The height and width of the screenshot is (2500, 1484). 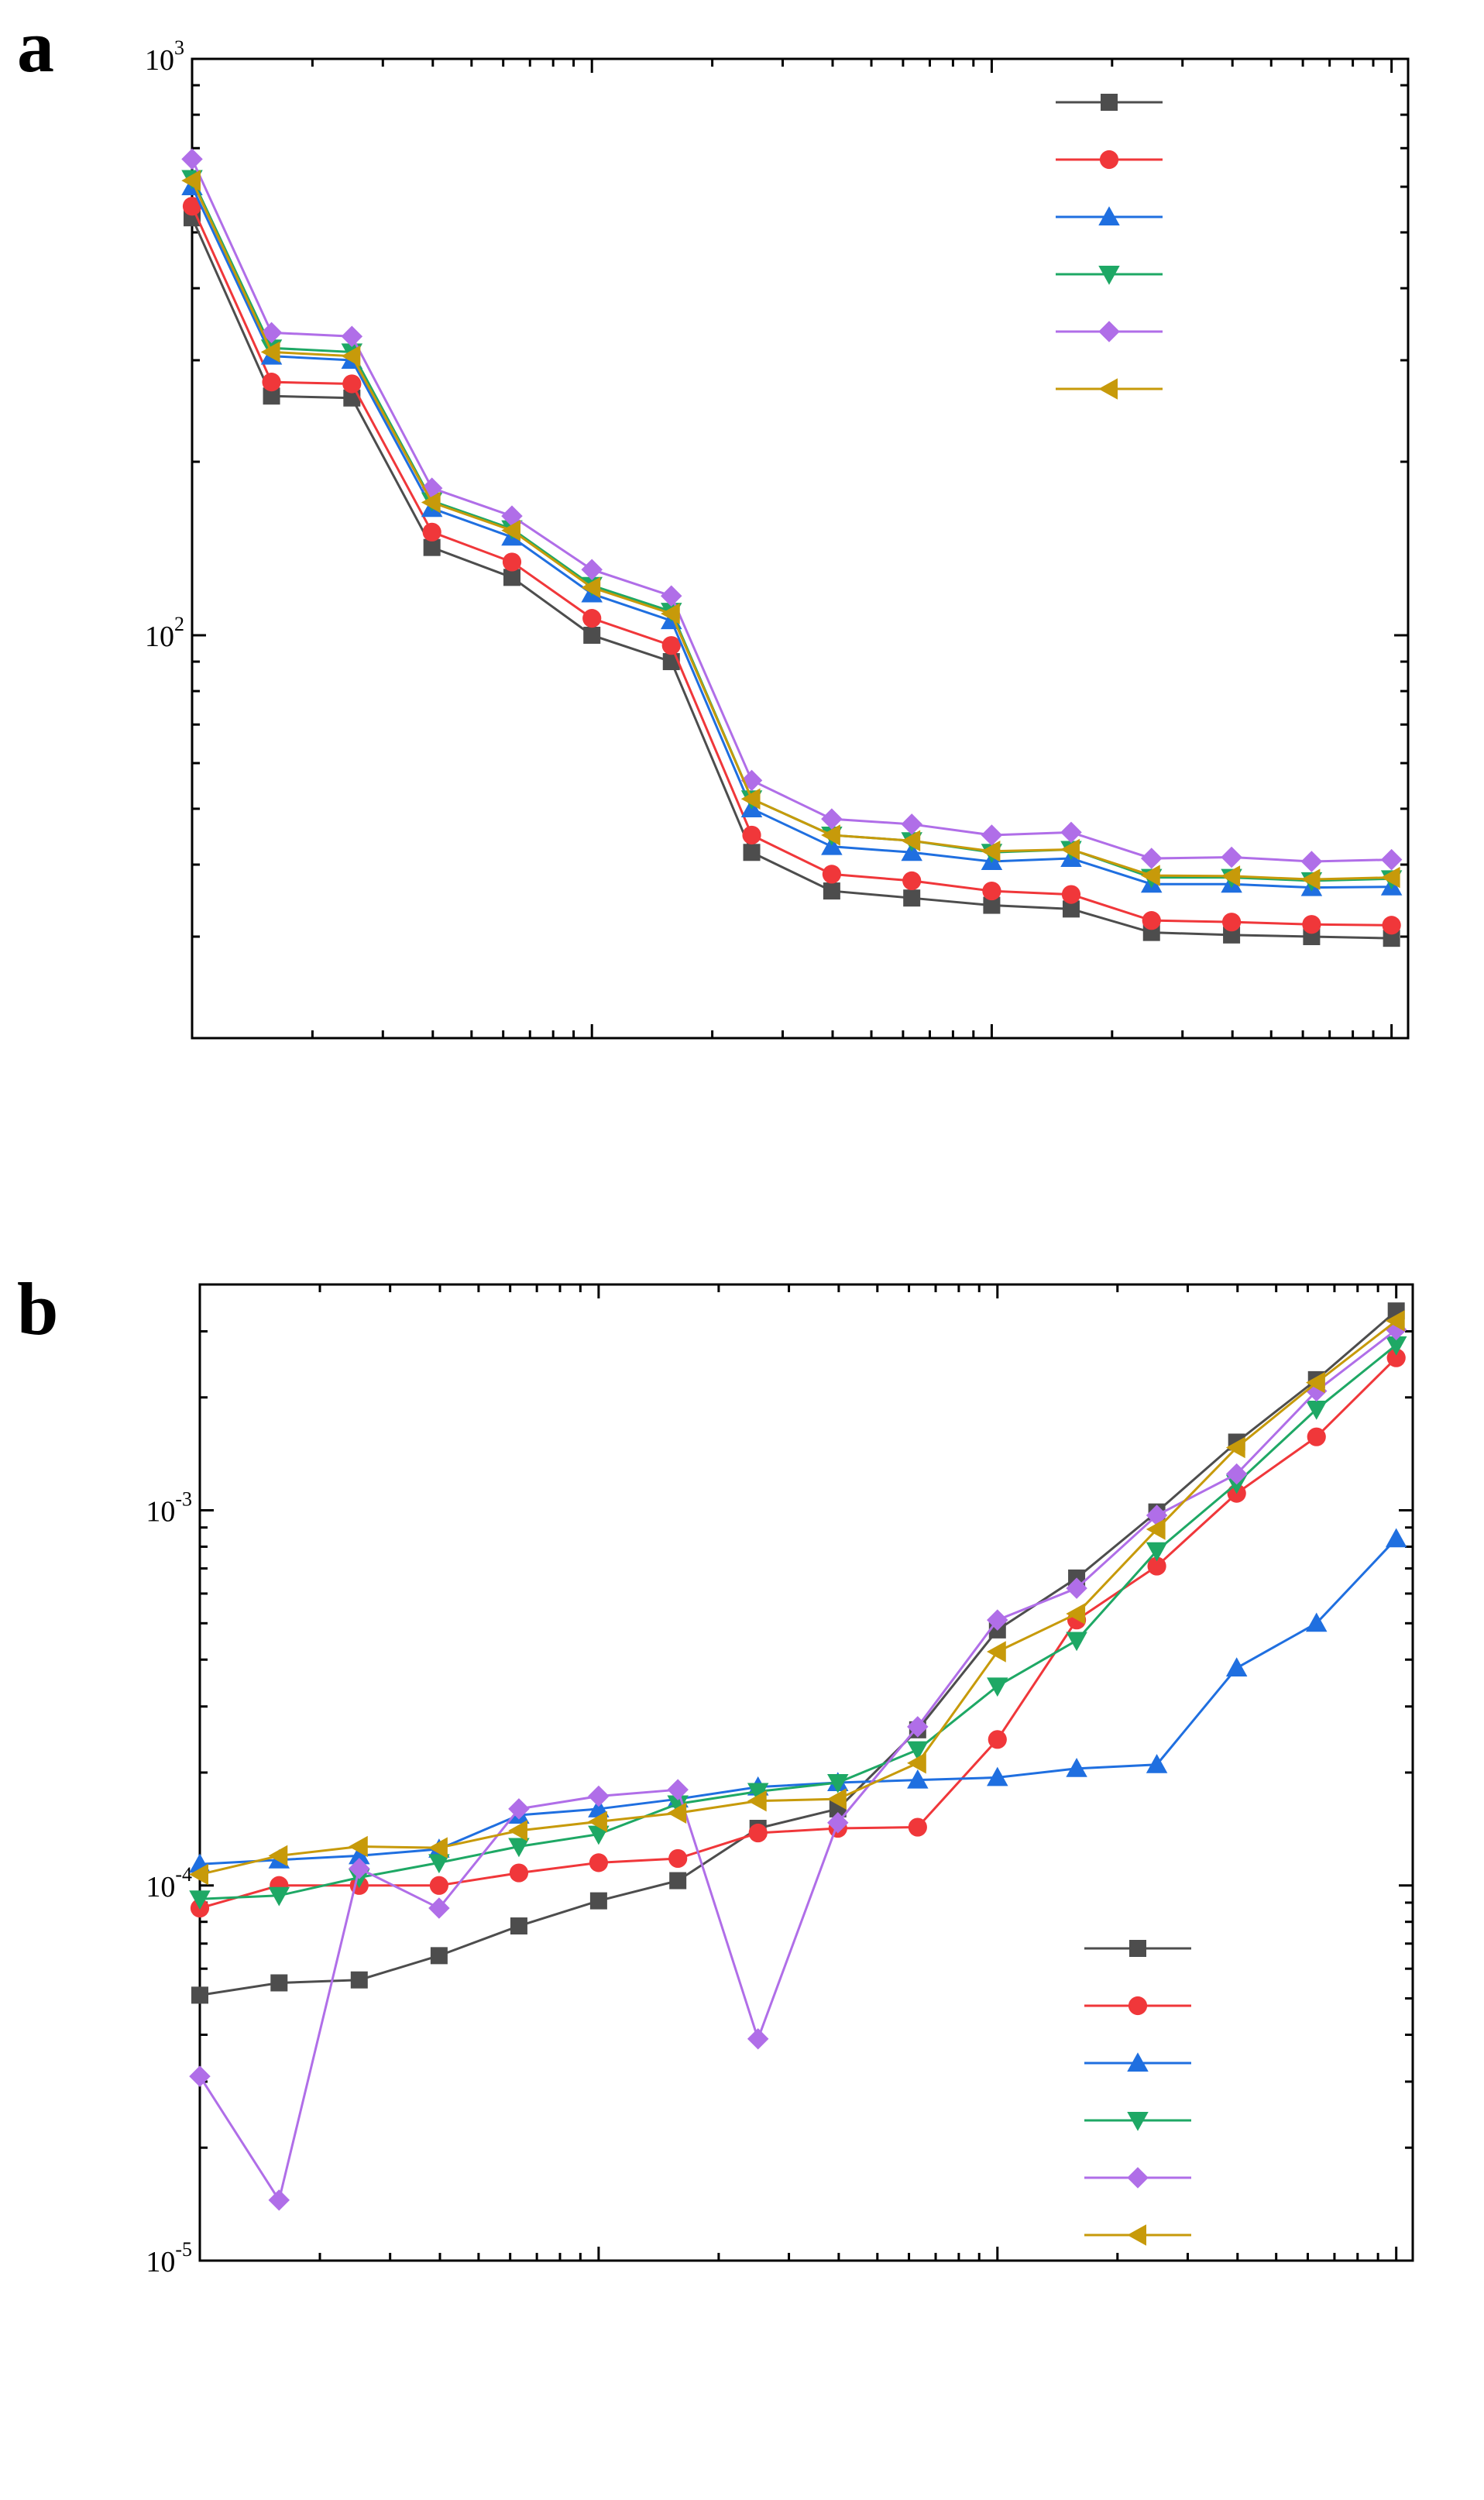 What do you see at coordinates (183, 2249) in the screenshot?
I see `y-tick-exponent: -5` at bounding box center [183, 2249].